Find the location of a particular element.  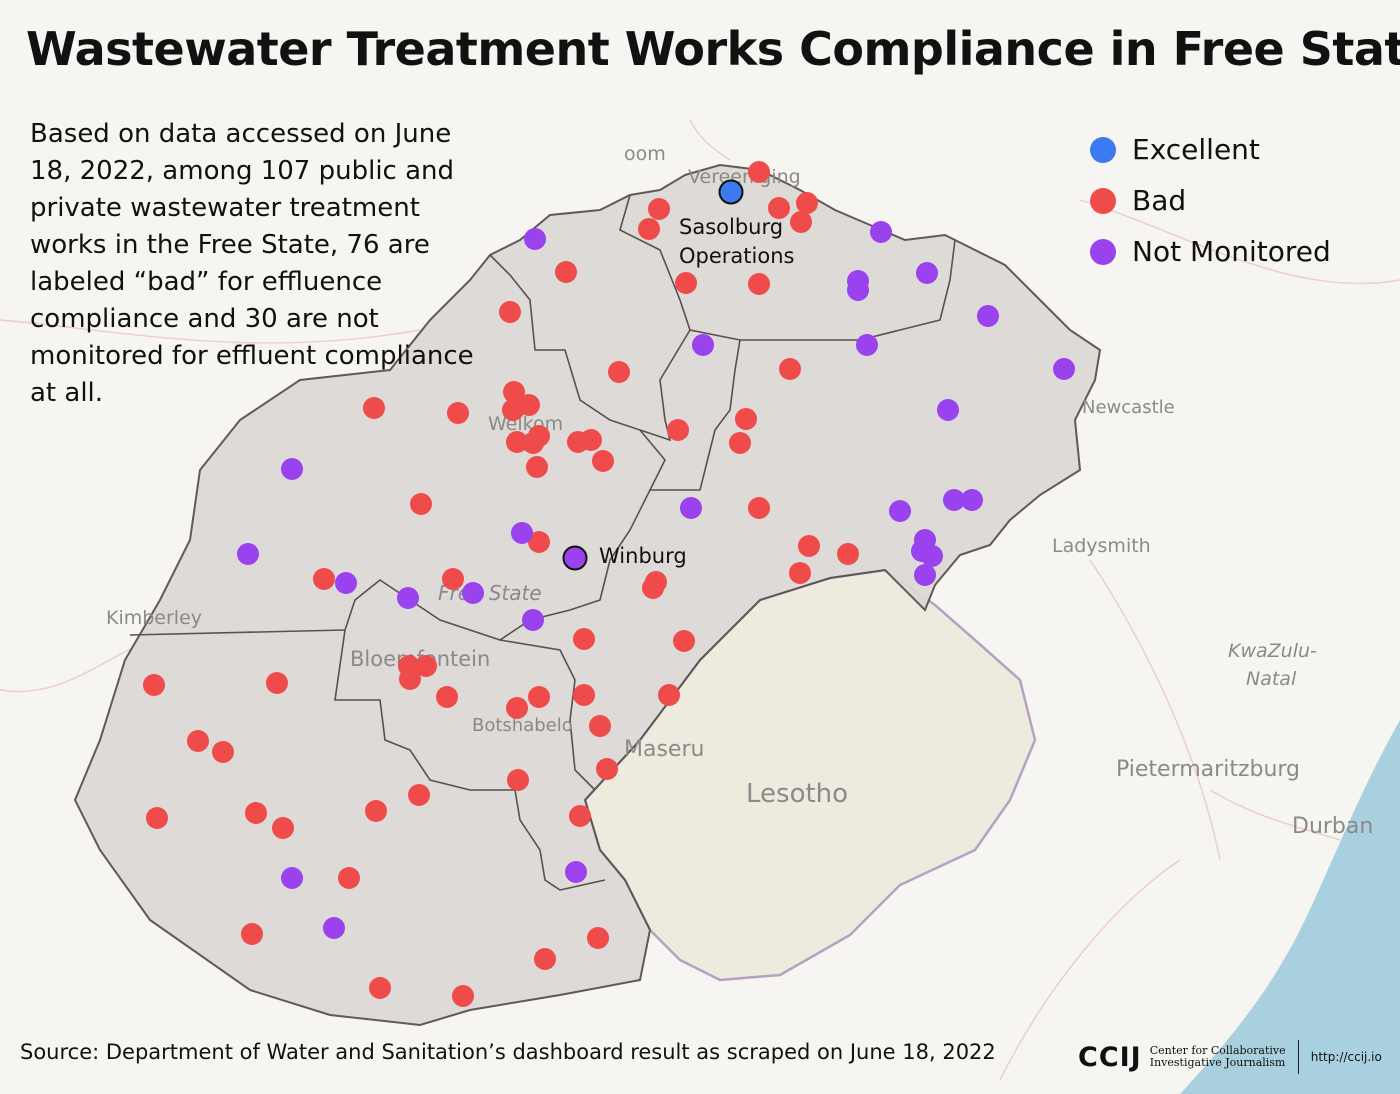

labeled-point-sasolburg: Sasolburg Operations is located at coordinates (736, 223).